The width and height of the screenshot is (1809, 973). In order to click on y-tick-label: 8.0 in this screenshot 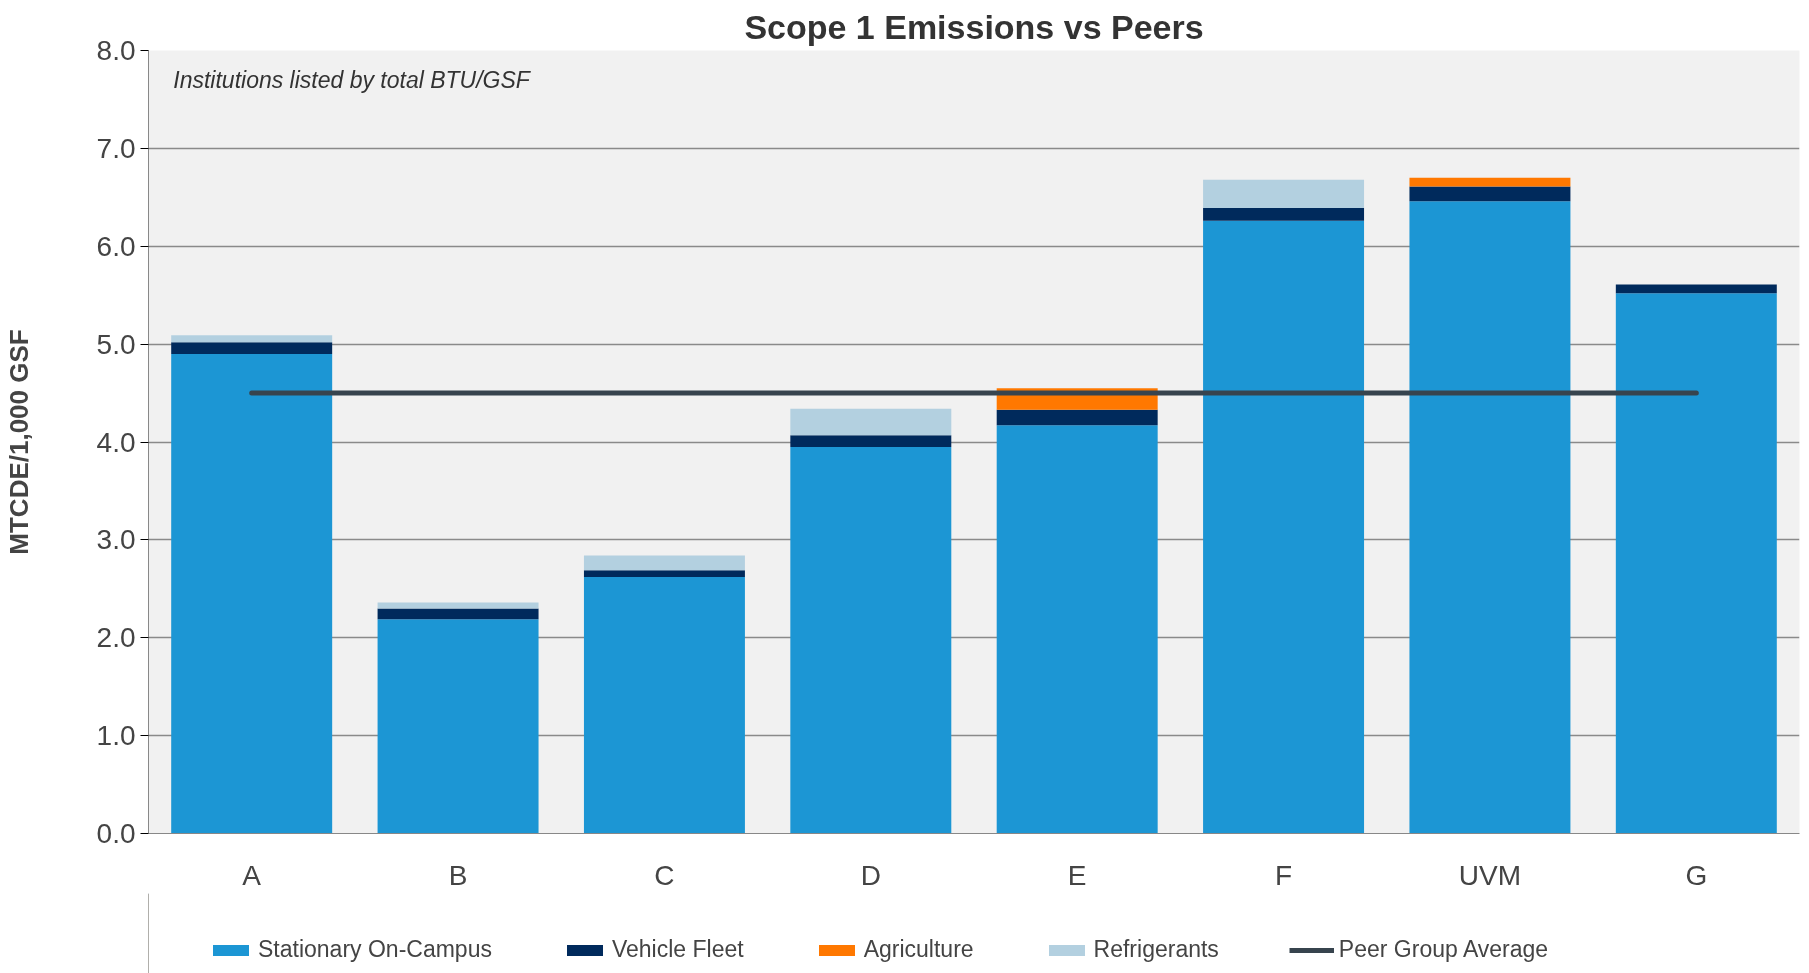, I will do `click(116, 50)`.